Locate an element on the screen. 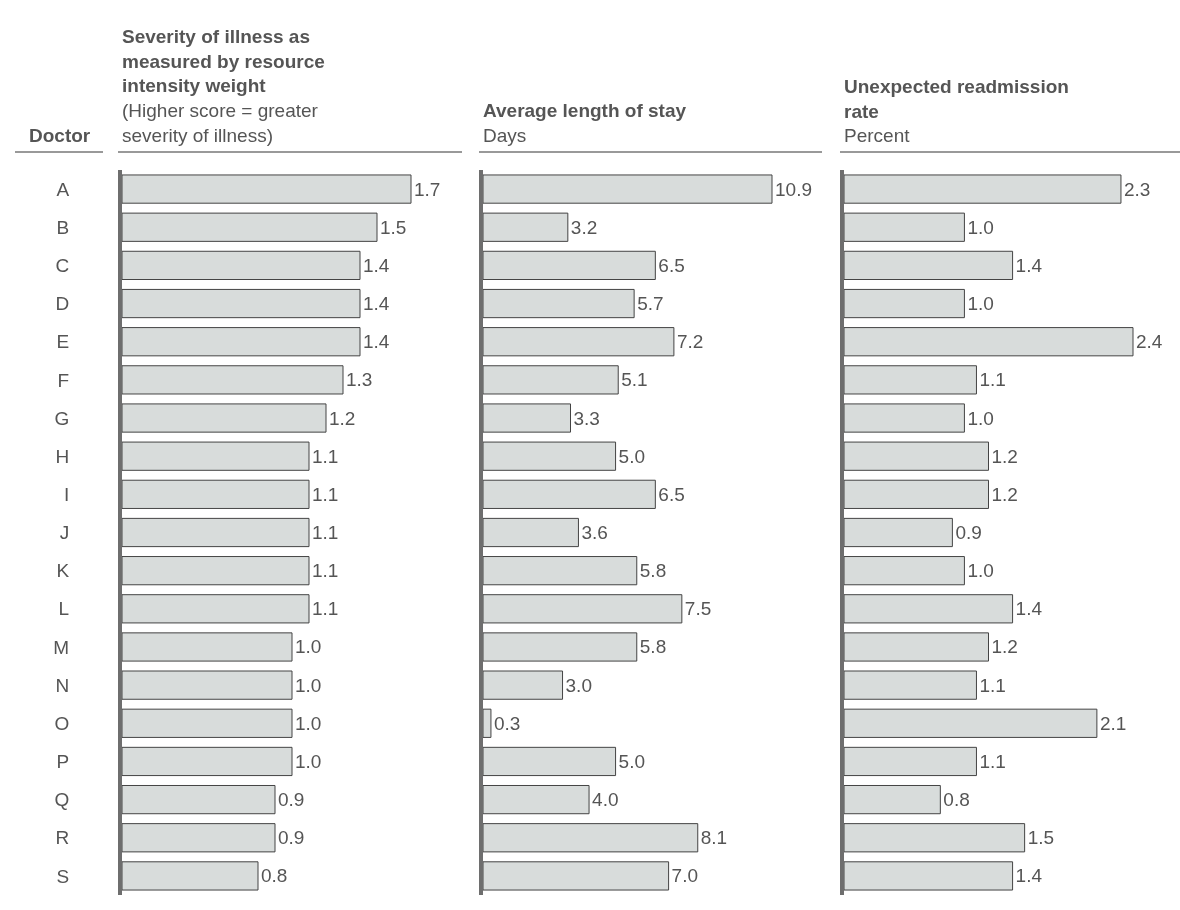 Image resolution: width=1180 pixels, height=910 pixels. y-tick-label: Q is located at coordinates (62, 800).